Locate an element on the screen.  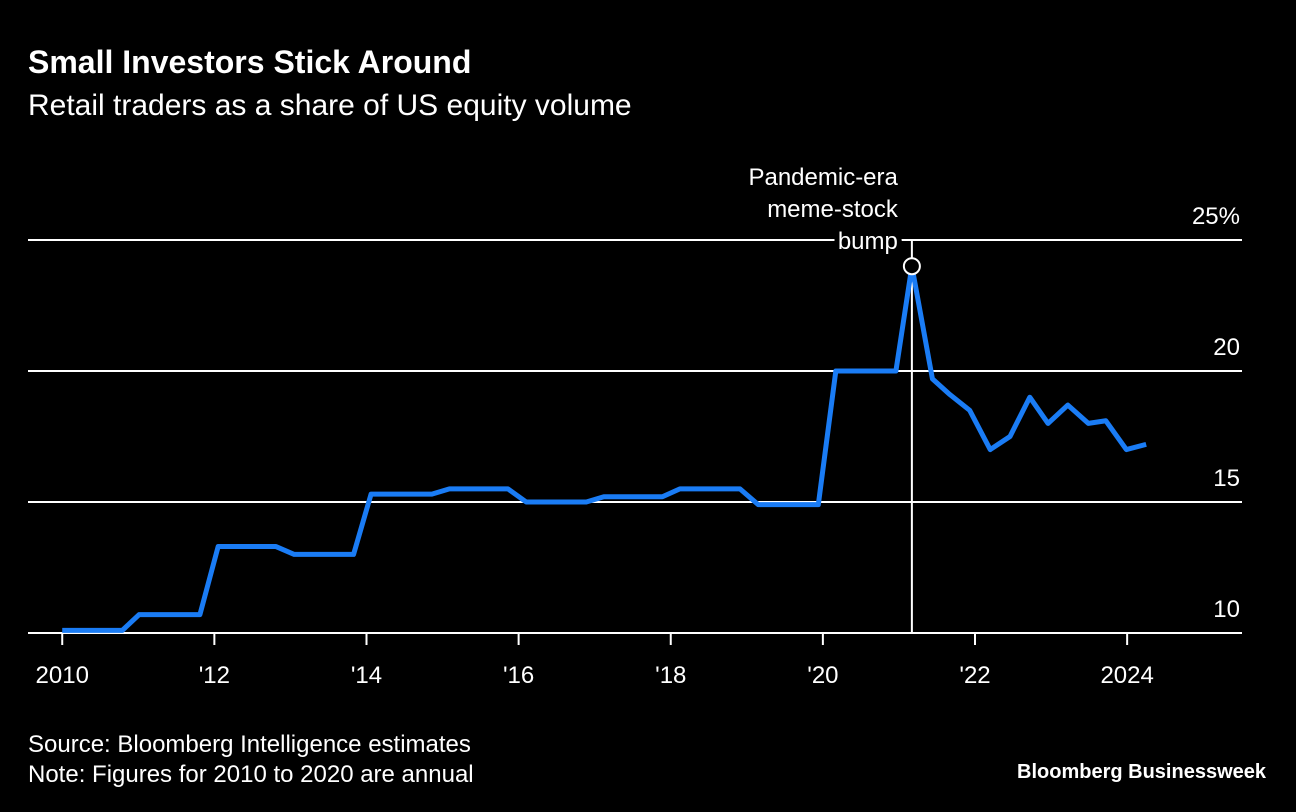
x-tick-label: 2024 is located at coordinates (1126, 675).